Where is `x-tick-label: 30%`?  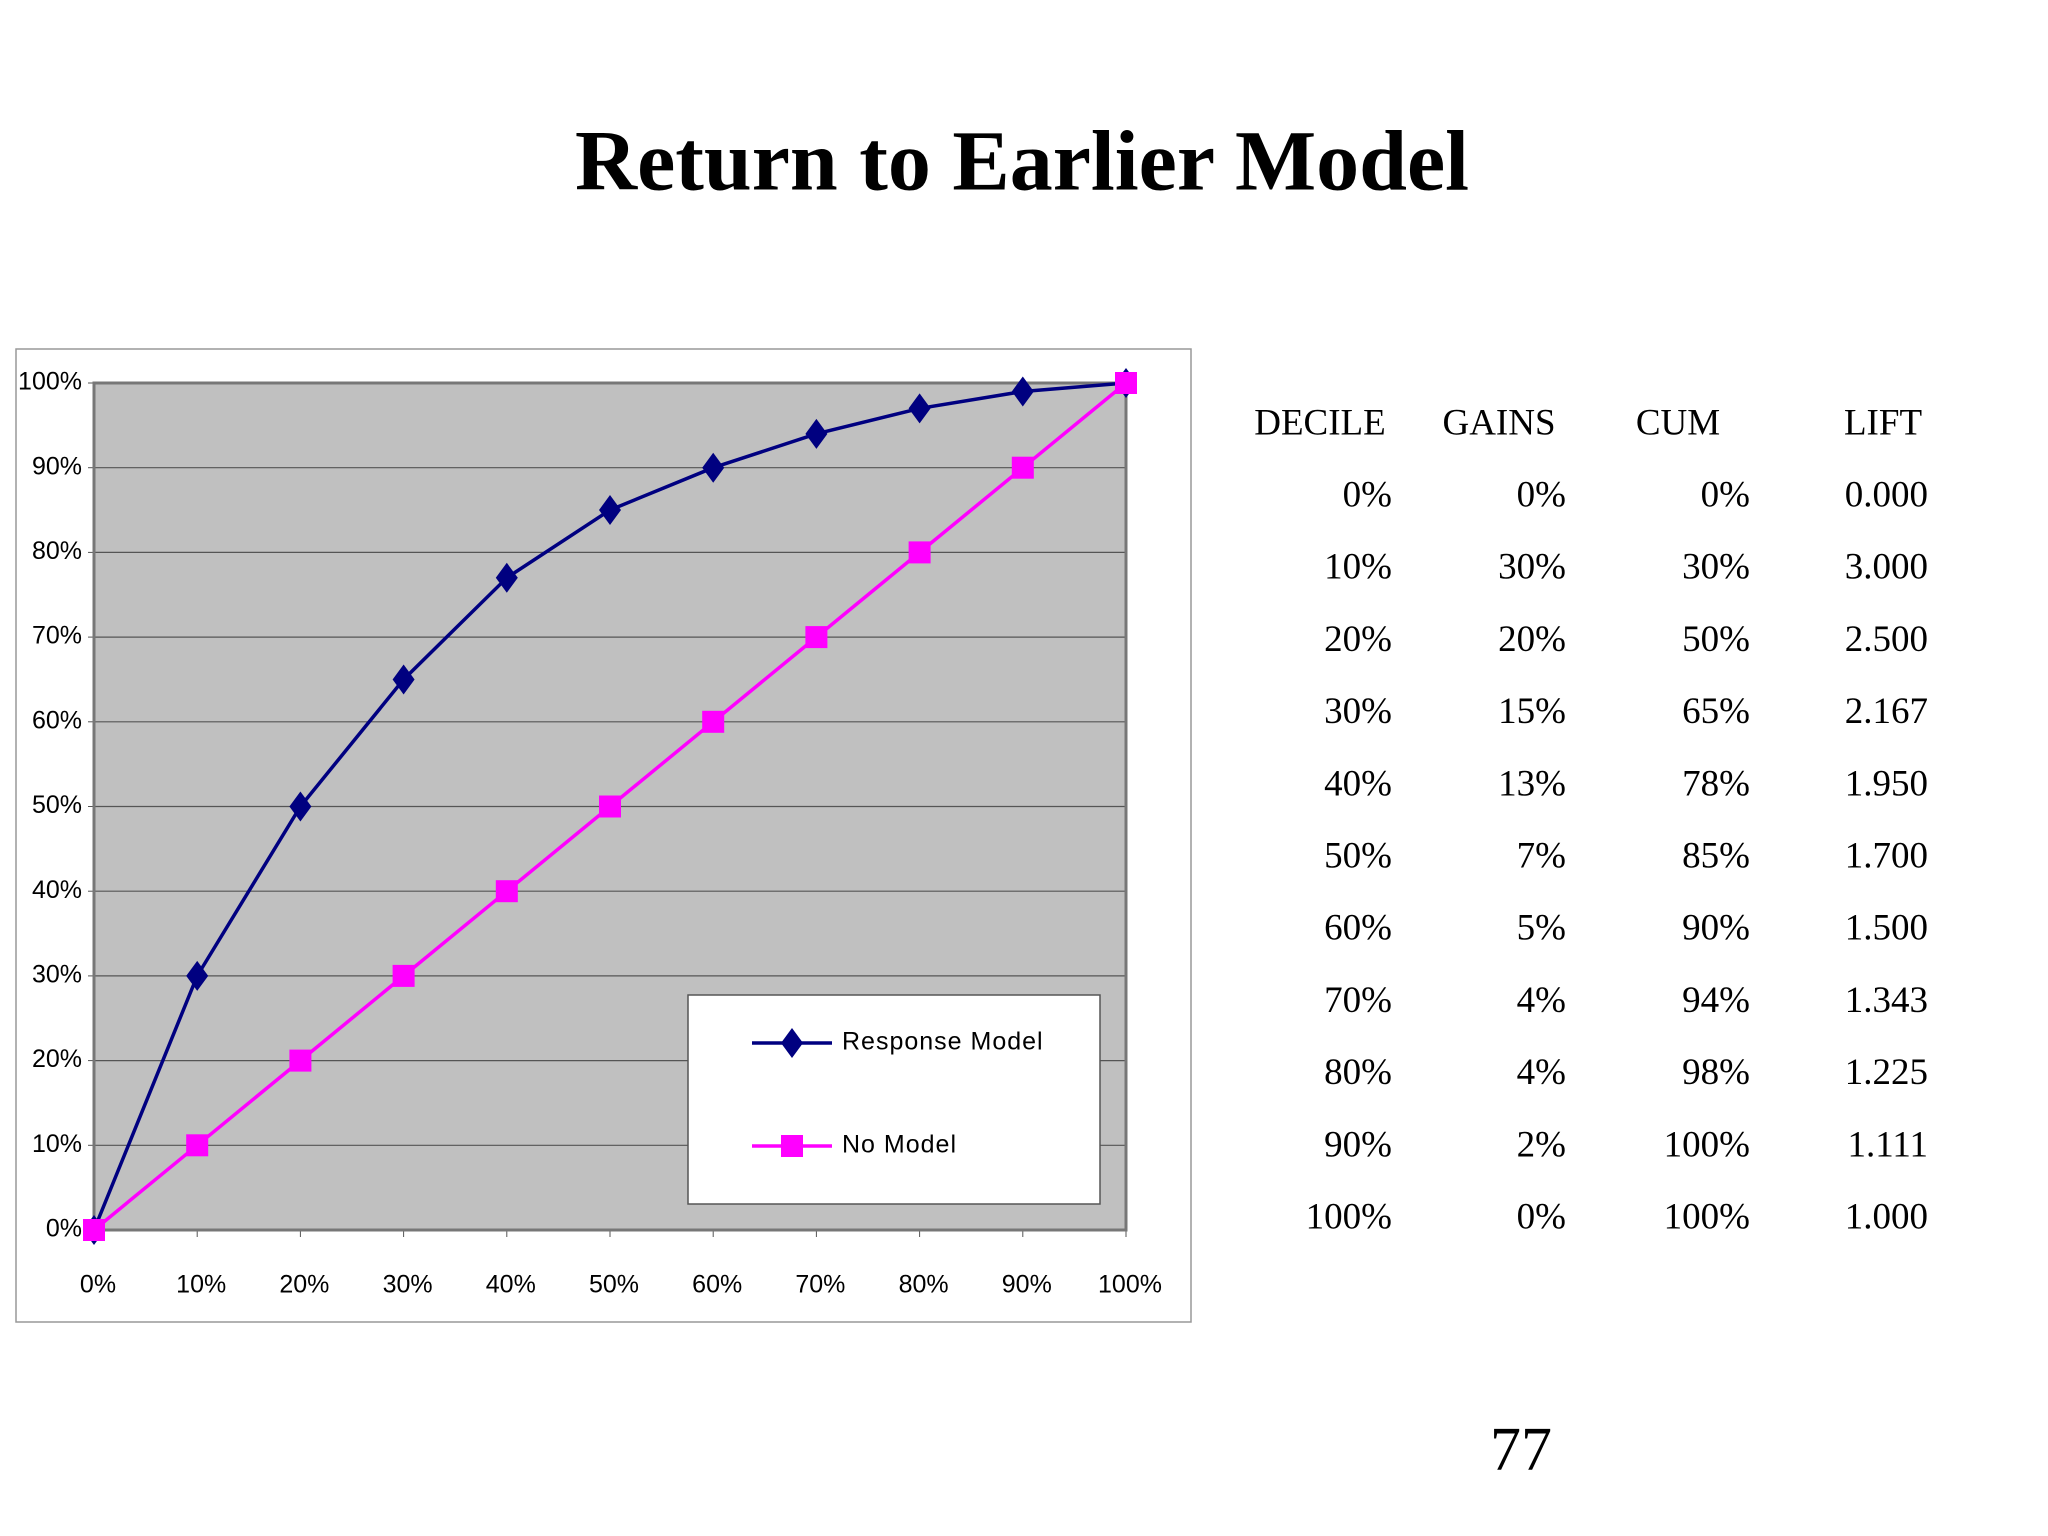
x-tick-label: 30% is located at coordinates (408, 1285).